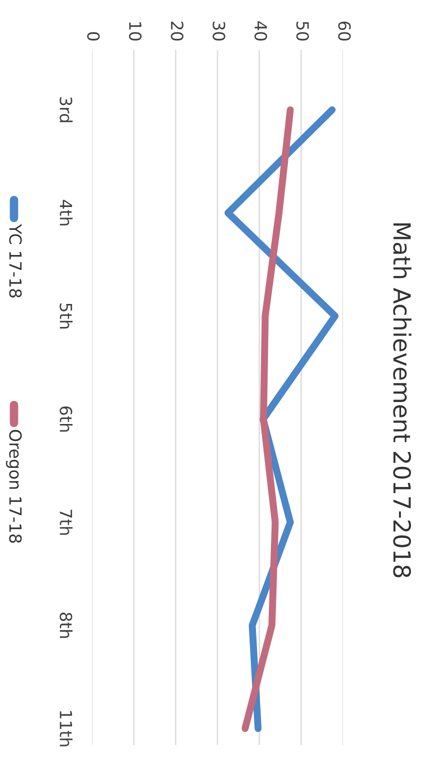 This screenshot has height=759, width=428. I want to click on y-tick-label: 11th, so click(66, 728).